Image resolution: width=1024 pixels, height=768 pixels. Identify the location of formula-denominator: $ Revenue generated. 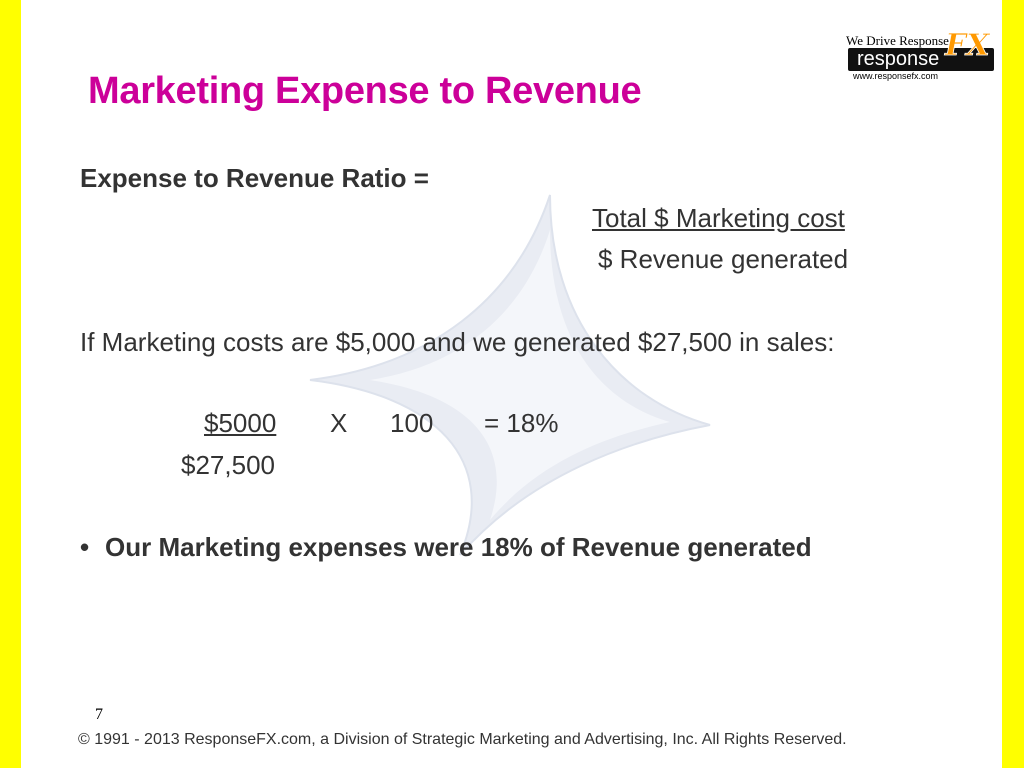
(723, 259).